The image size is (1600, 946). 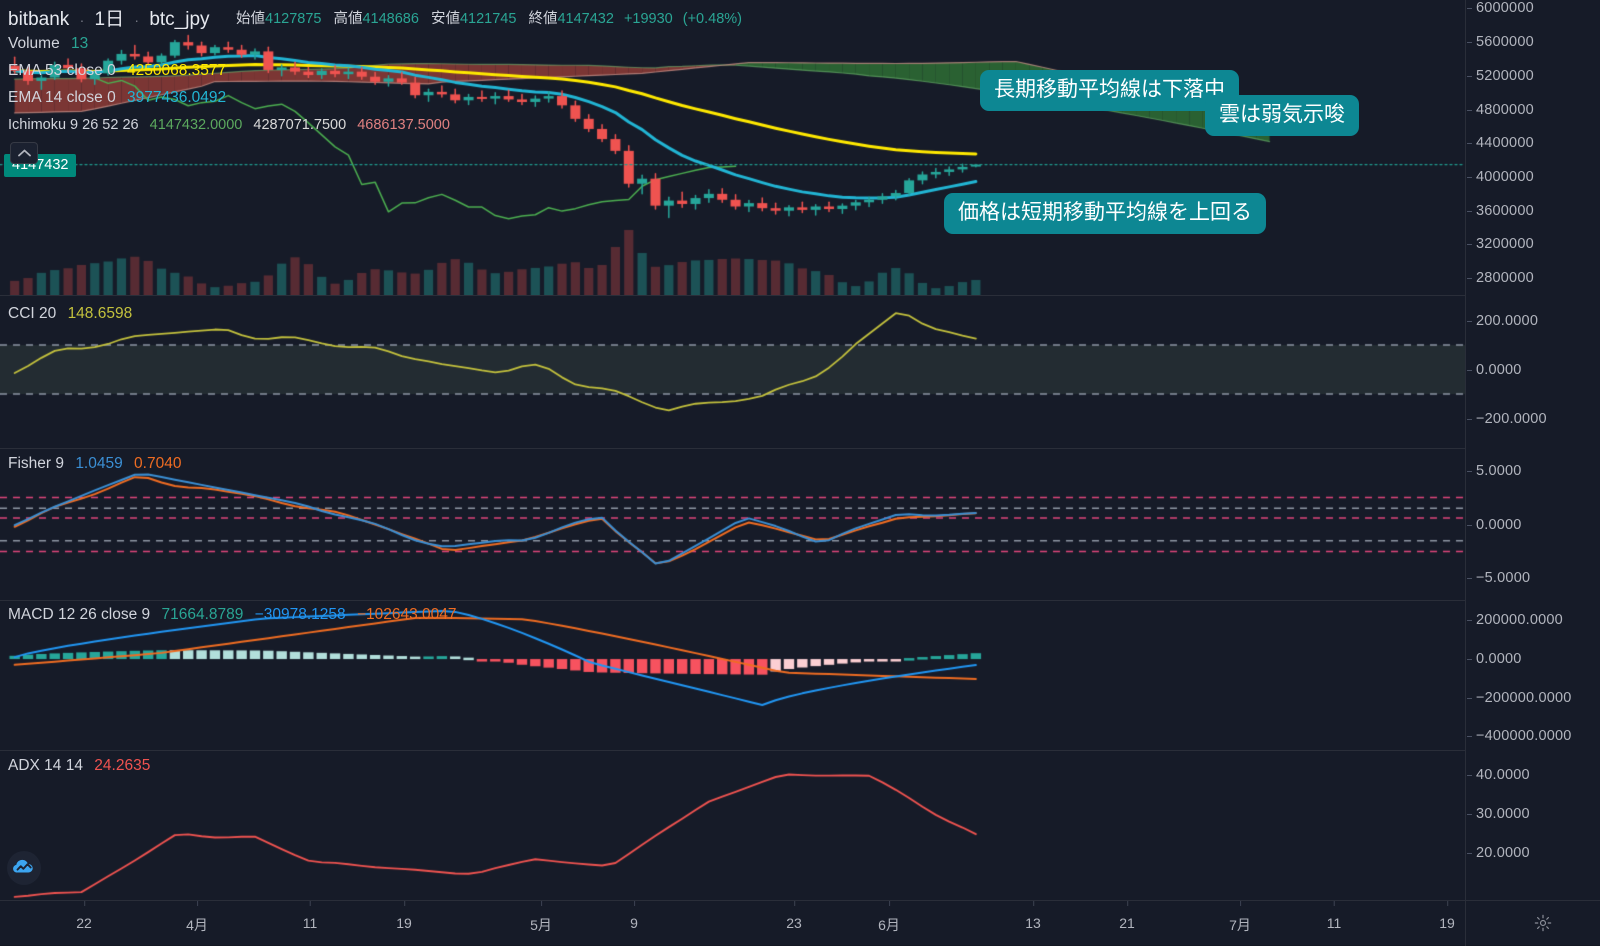 What do you see at coordinates (445, 19) in the screenshot?
I see `low-label: 安値` at bounding box center [445, 19].